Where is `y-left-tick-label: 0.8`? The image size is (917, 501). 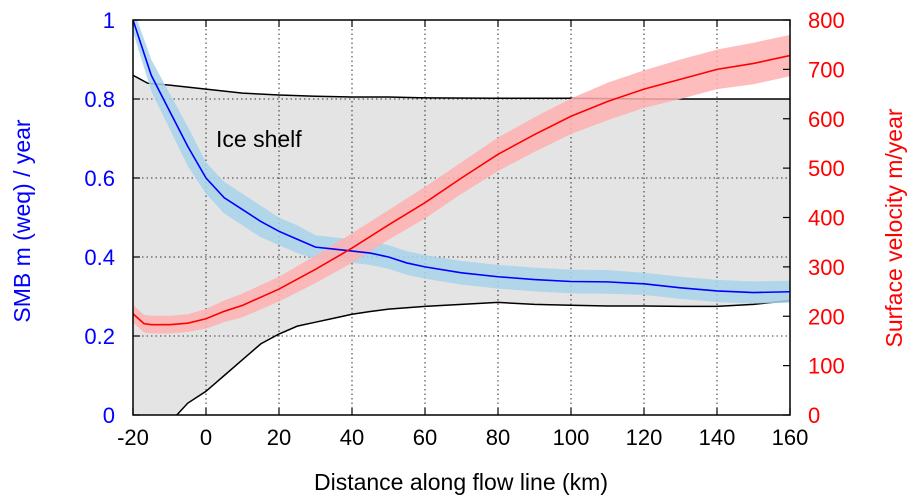 y-left-tick-label: 0.8 is located at coordinates (99, 99).